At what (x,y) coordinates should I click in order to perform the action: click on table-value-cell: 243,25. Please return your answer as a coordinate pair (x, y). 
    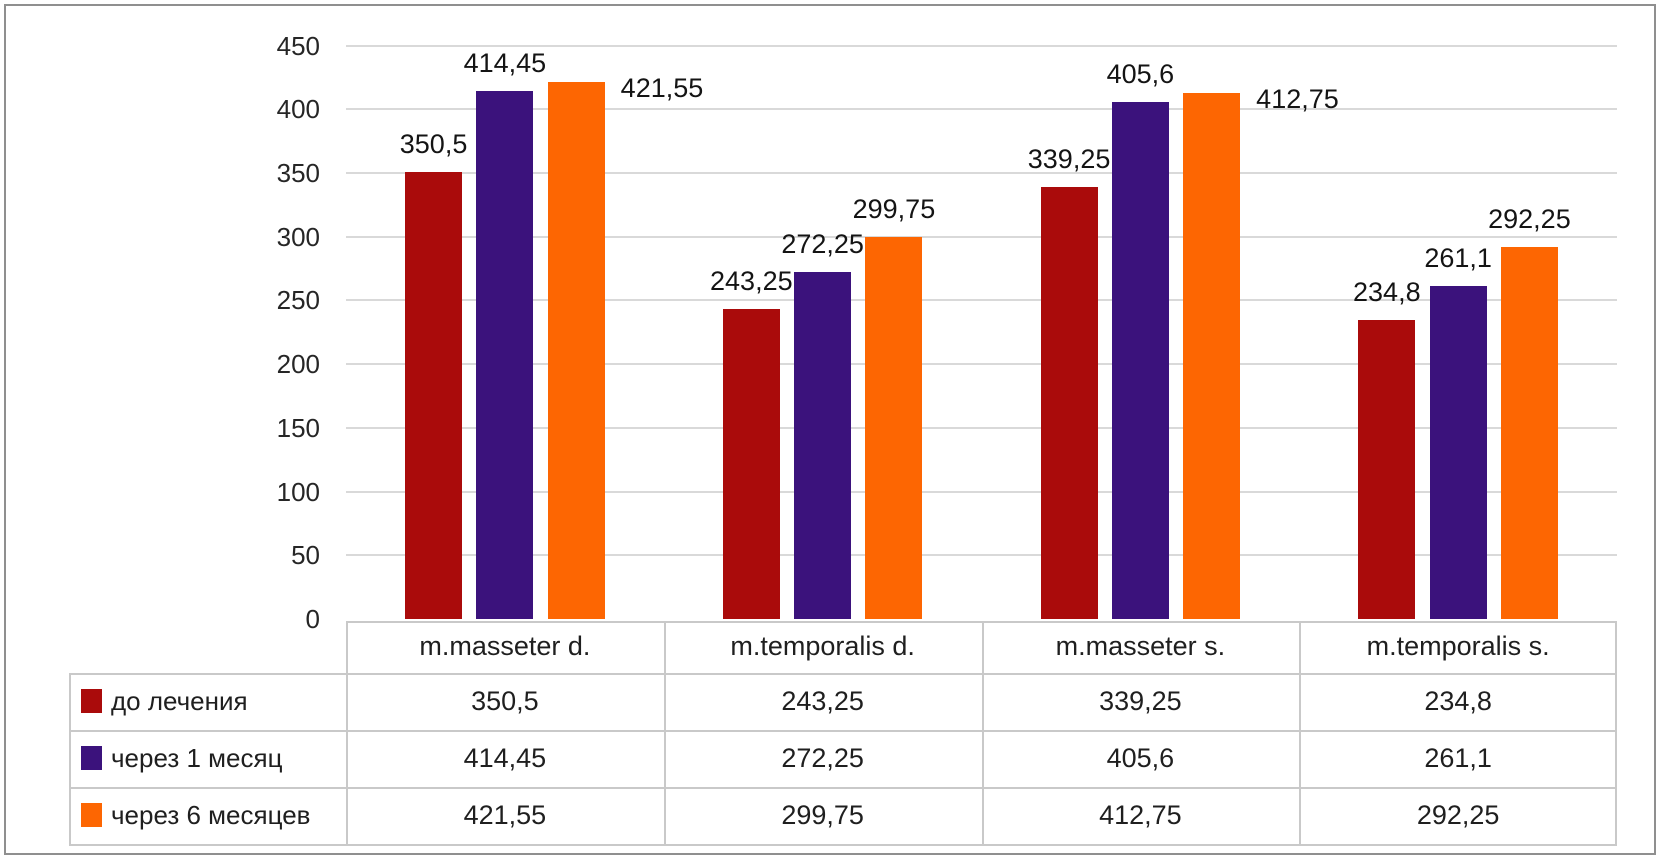
    Looking at the image, I should click on (822, 700).